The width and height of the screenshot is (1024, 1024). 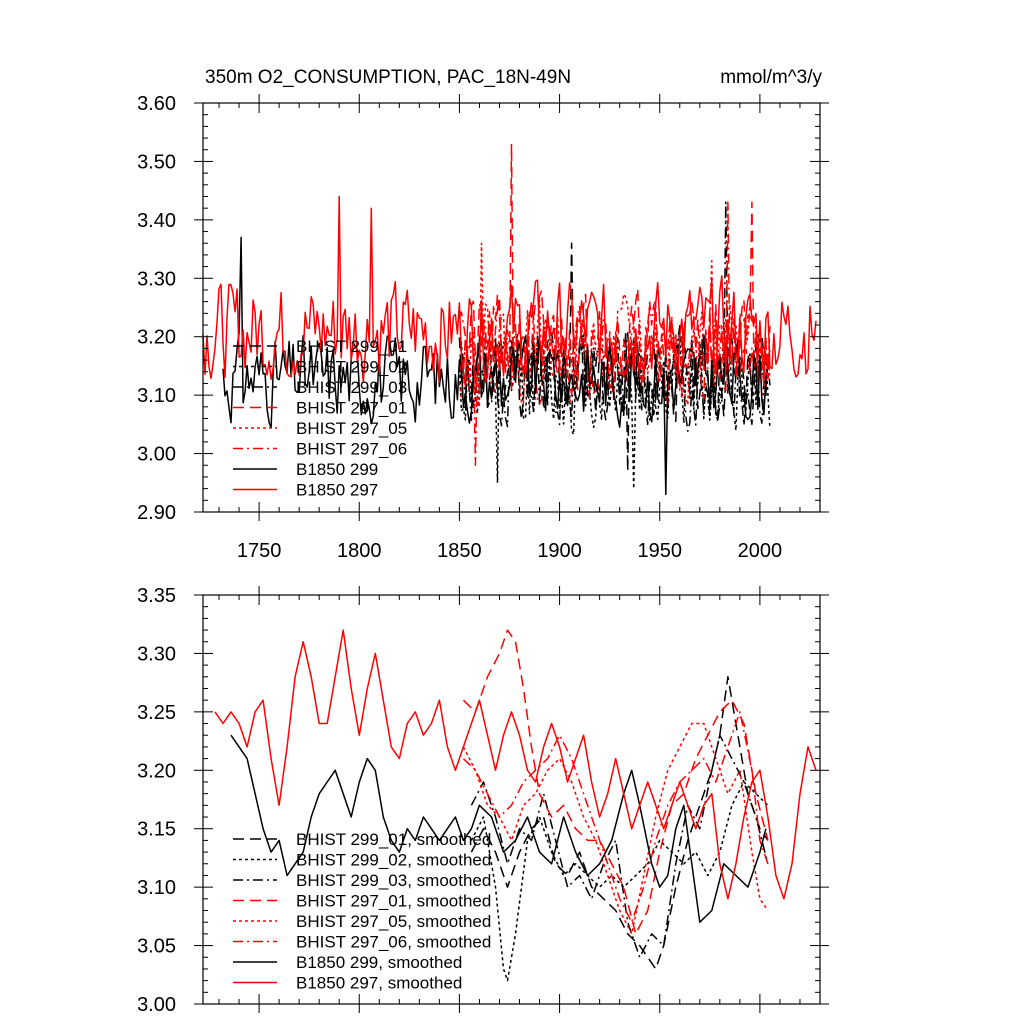 I want to click on legend-label-b1850-299: B1850 299, so click(x=337, y=469).